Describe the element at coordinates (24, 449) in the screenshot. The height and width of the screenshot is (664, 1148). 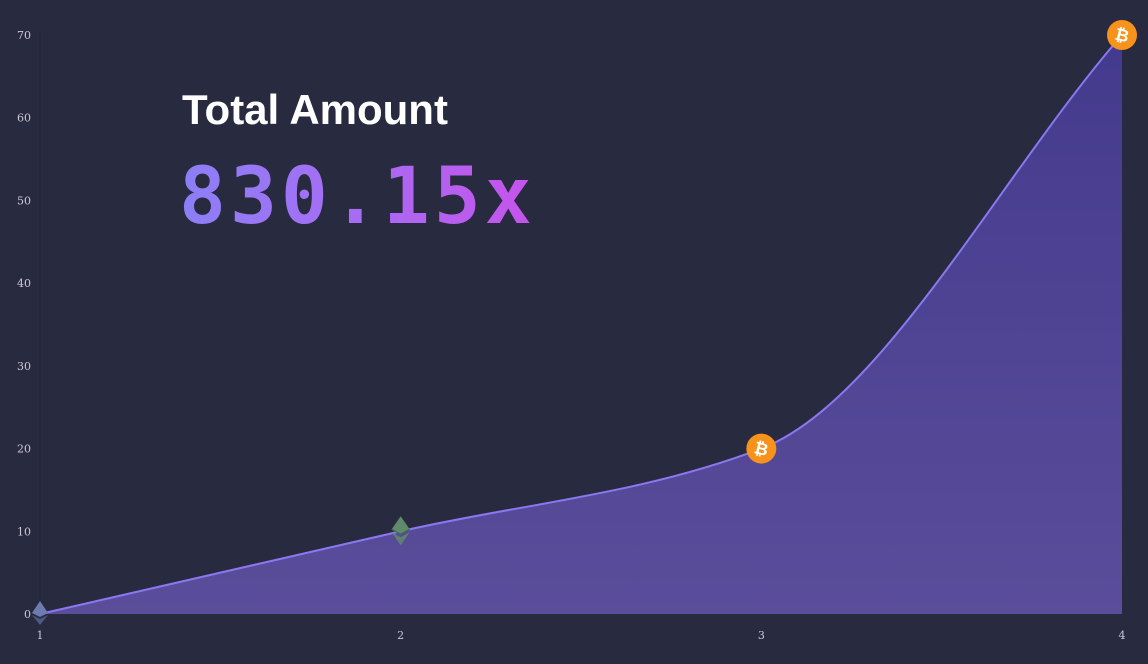
I see `y-tick-label: 20` at that location.